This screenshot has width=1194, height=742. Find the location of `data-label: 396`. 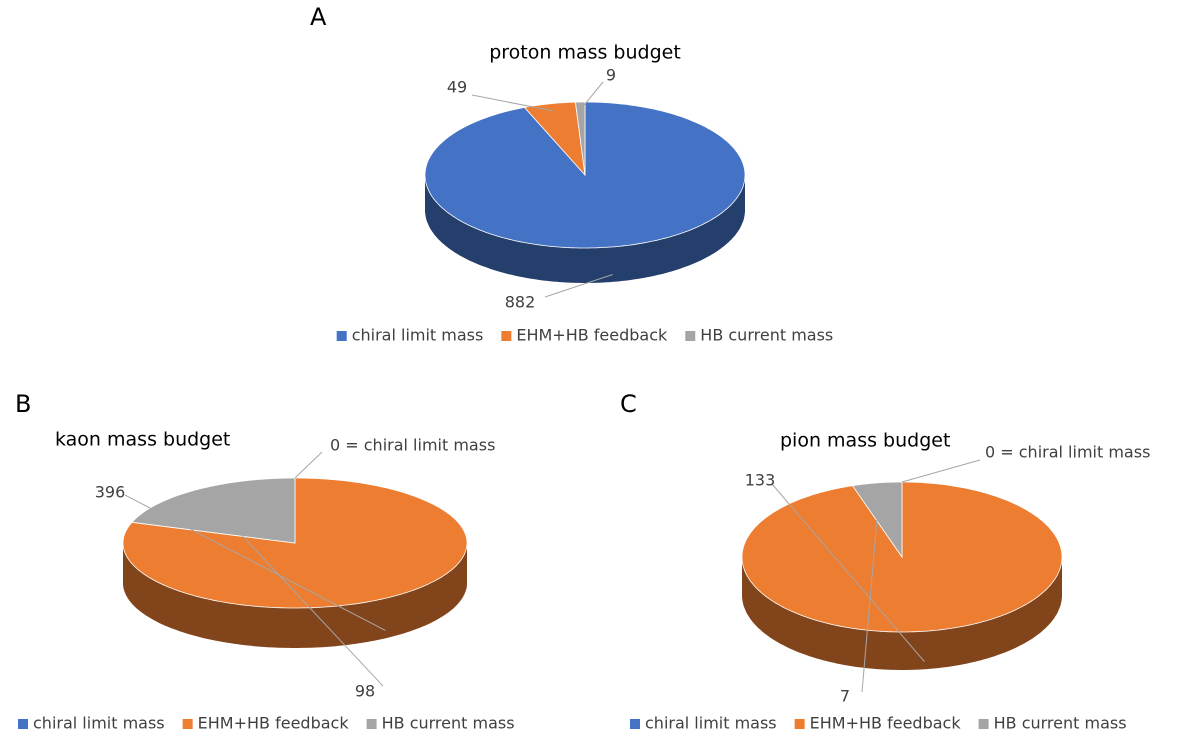

data-label: 396 is located at coordinates (110, 492).